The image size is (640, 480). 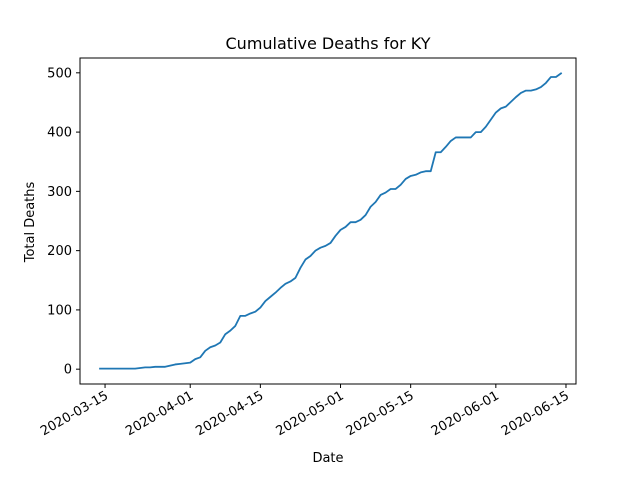 I want to click on x-tick-label: 2020-06-15, so click(x=535, y=413).